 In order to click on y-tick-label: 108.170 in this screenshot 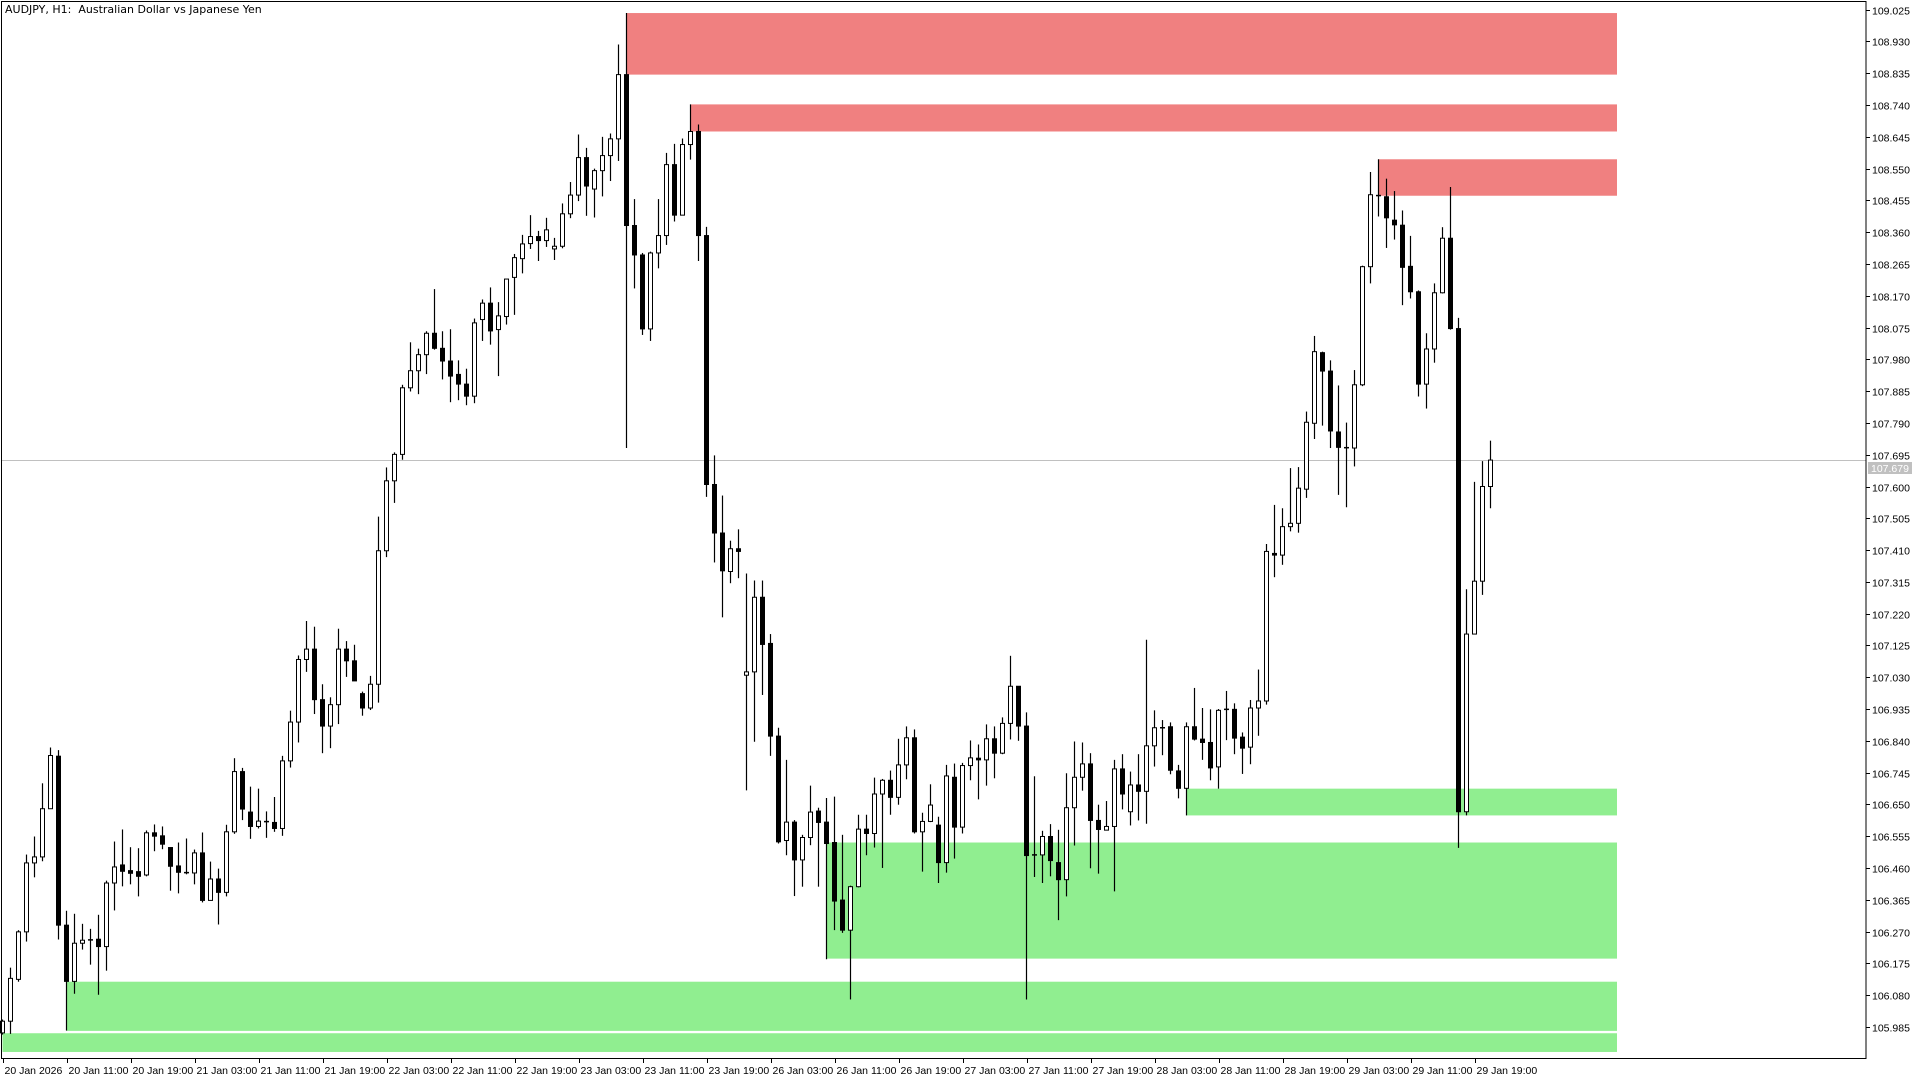, I will do `click(1891, 298)`.